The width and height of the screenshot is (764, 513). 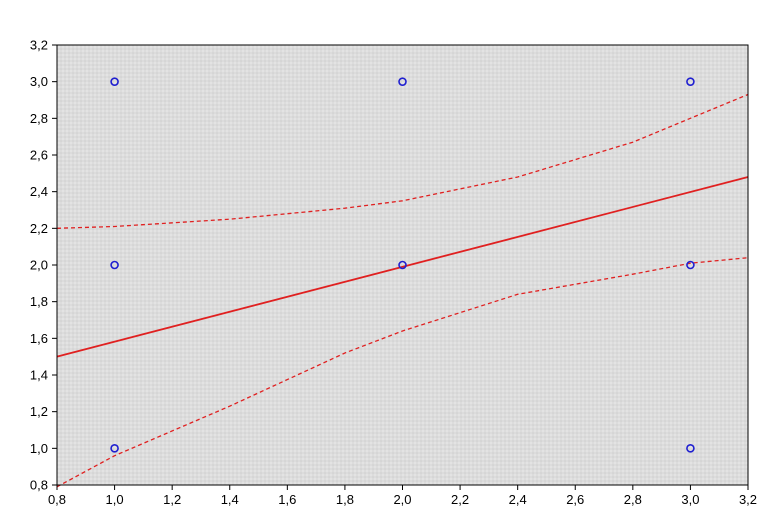 I want to click on x-tick-label: 3,0, so click(x=690, y=499).